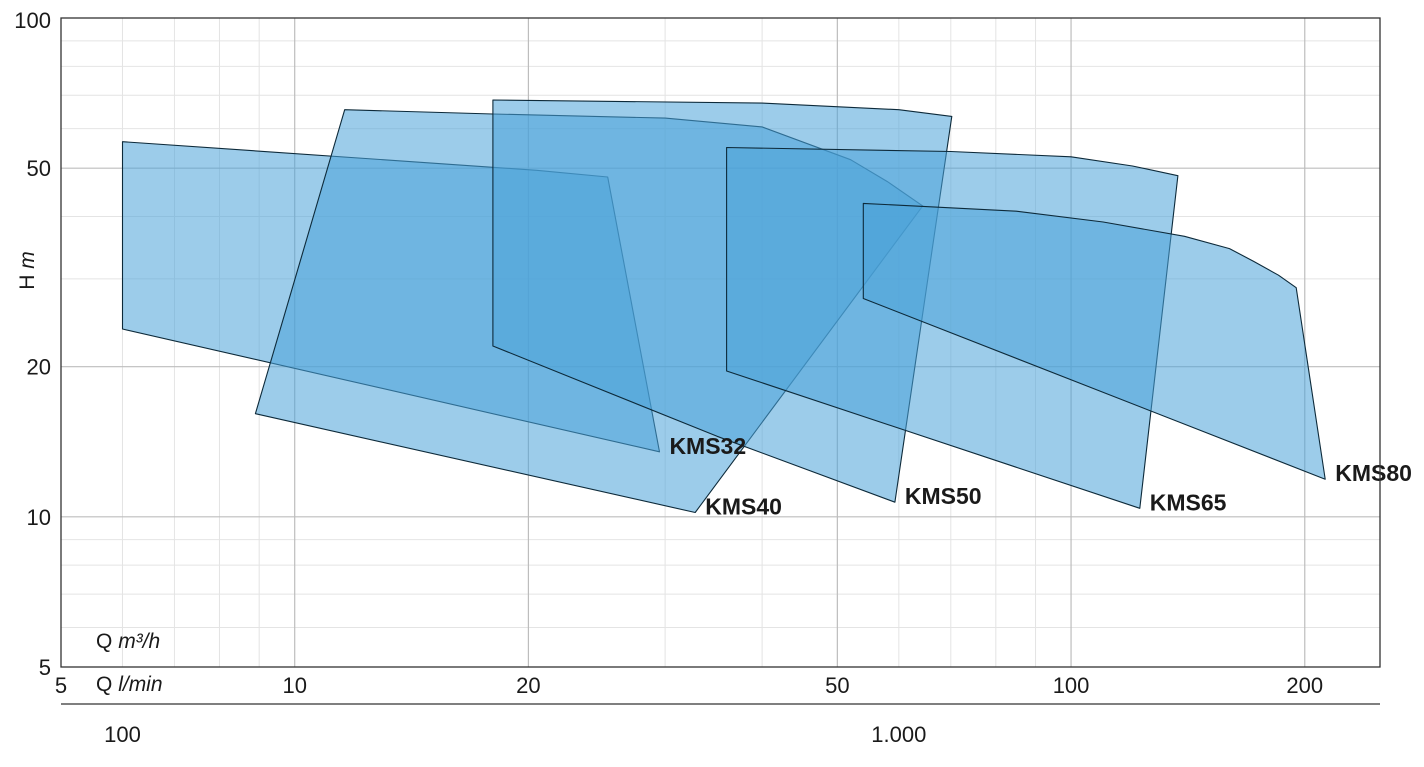  Describe the element at coordinates (720, 725) in the screenshot. I see `secondary-x-axis: 100 1.000` at that location.